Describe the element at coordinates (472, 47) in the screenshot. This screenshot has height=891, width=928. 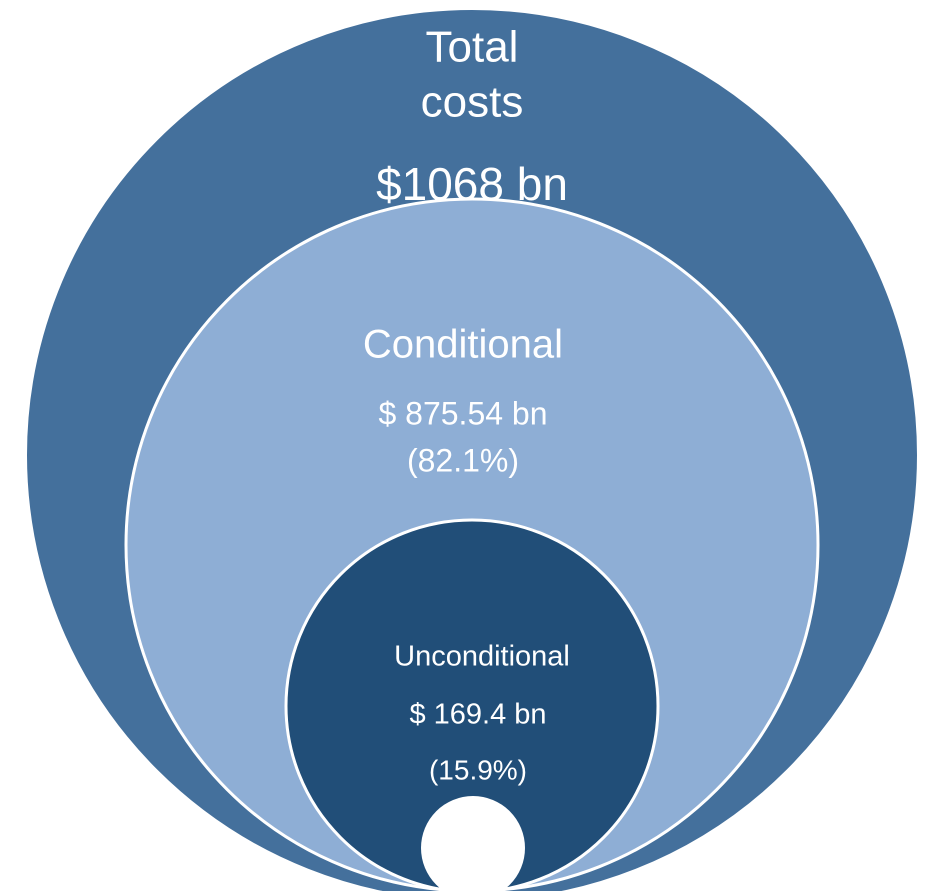
I see `total-label-line: Total` at that location.